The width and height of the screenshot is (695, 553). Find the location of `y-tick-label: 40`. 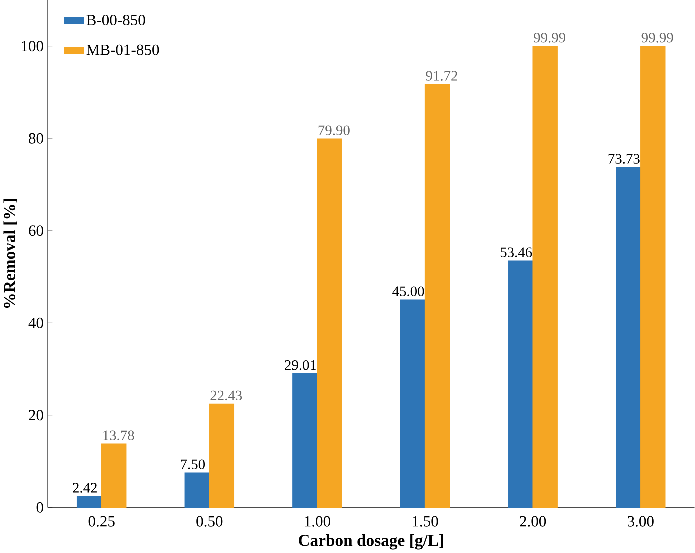

y-tick-label: 40 is located at coordinates (36, 323).